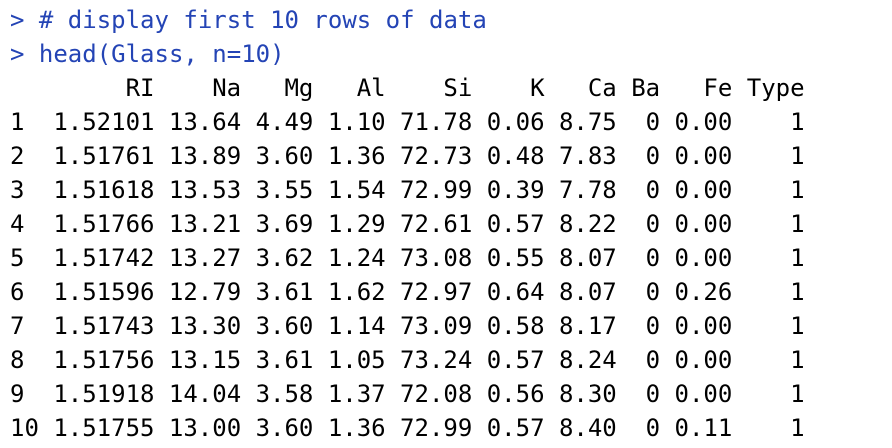 The width and height of the screenshot is (892, 448). I want to click on cell: 13.00, so click(205, 428).